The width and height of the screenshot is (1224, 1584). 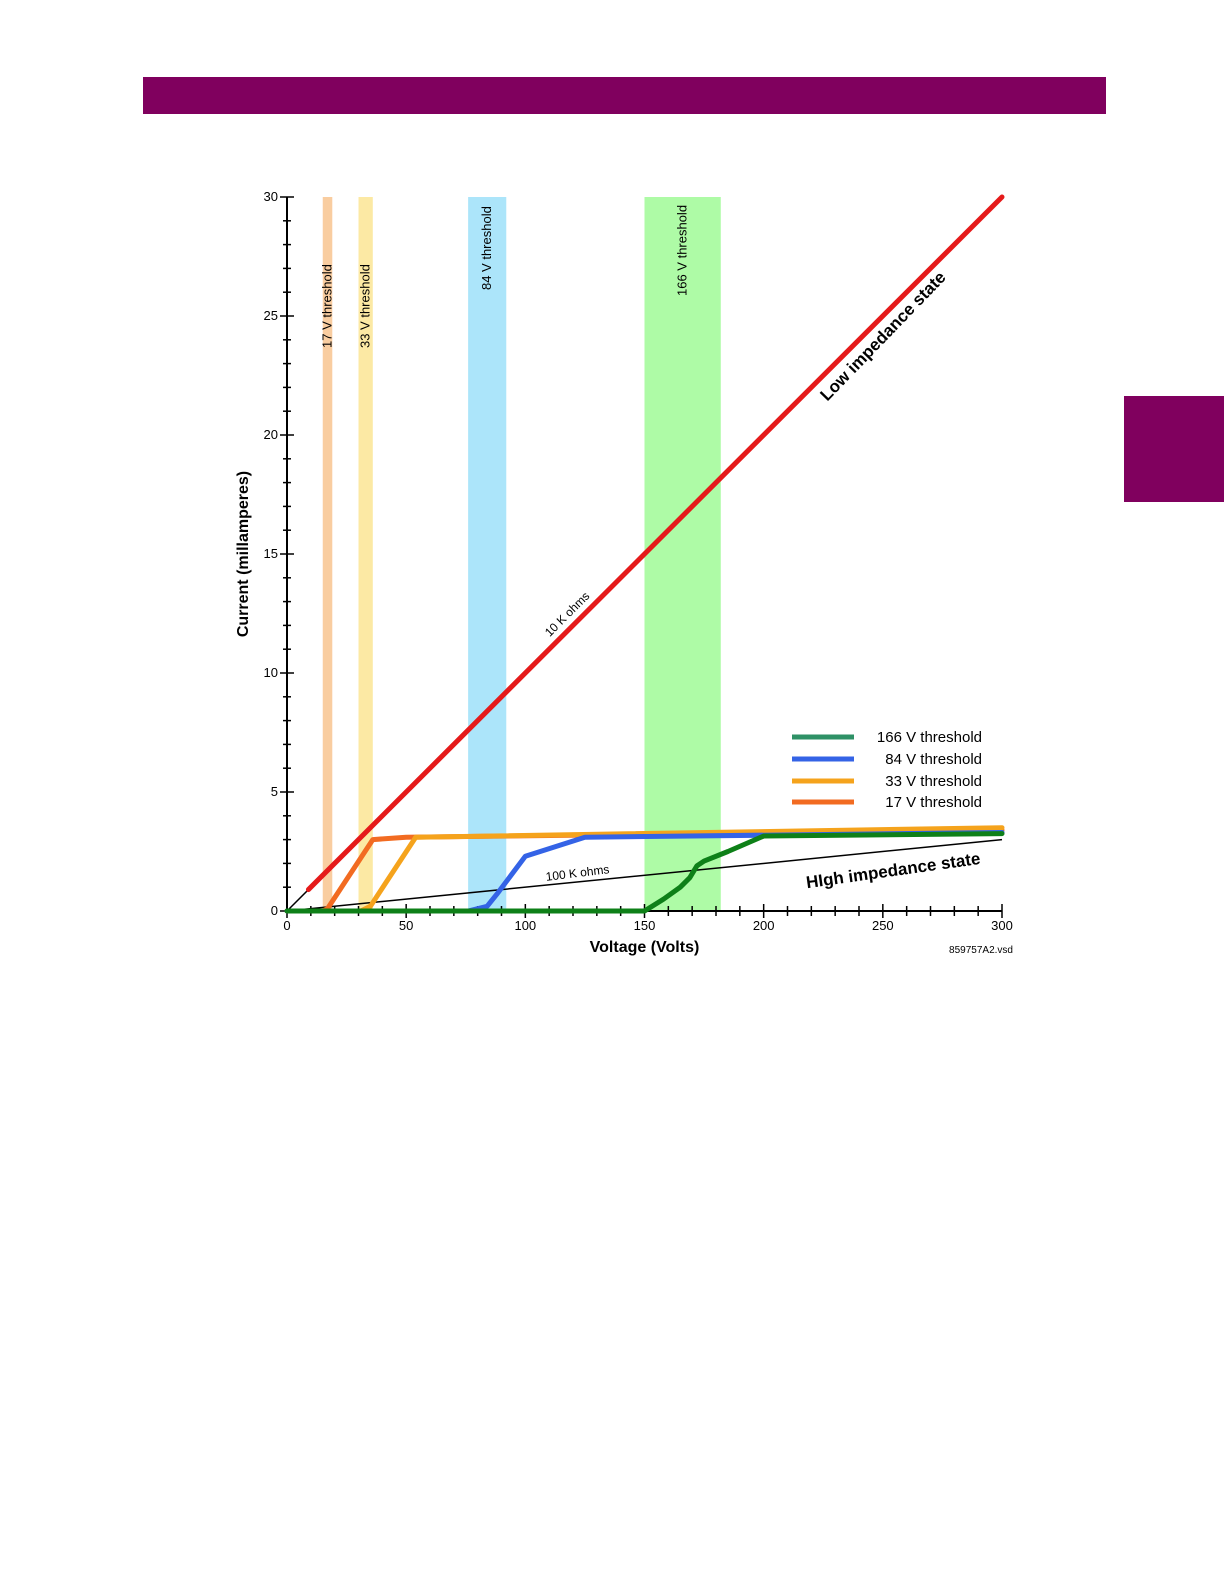 I want to click on low-impedance-label: Low impedance state, so click(x=882, y=336).